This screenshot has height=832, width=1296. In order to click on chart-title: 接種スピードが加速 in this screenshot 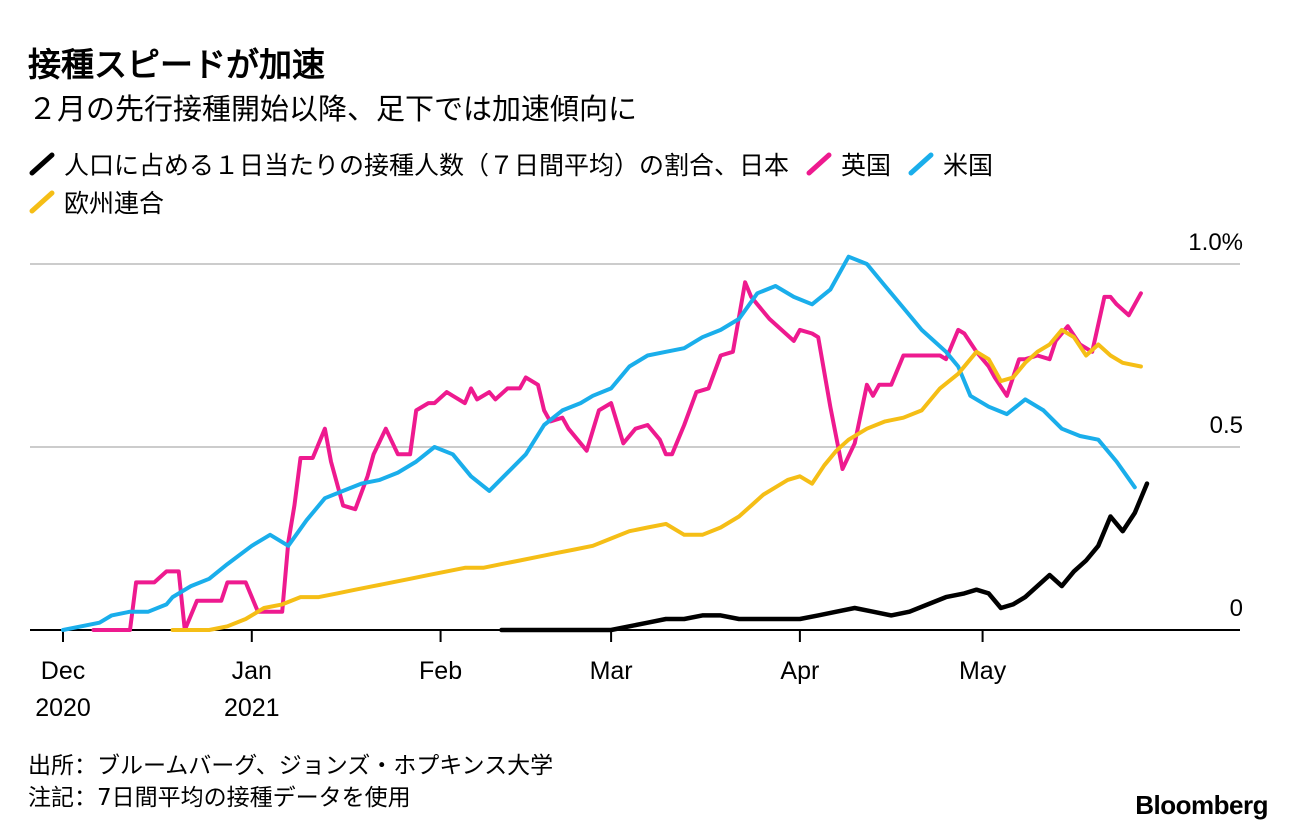, I will do `click(176, 64)`.